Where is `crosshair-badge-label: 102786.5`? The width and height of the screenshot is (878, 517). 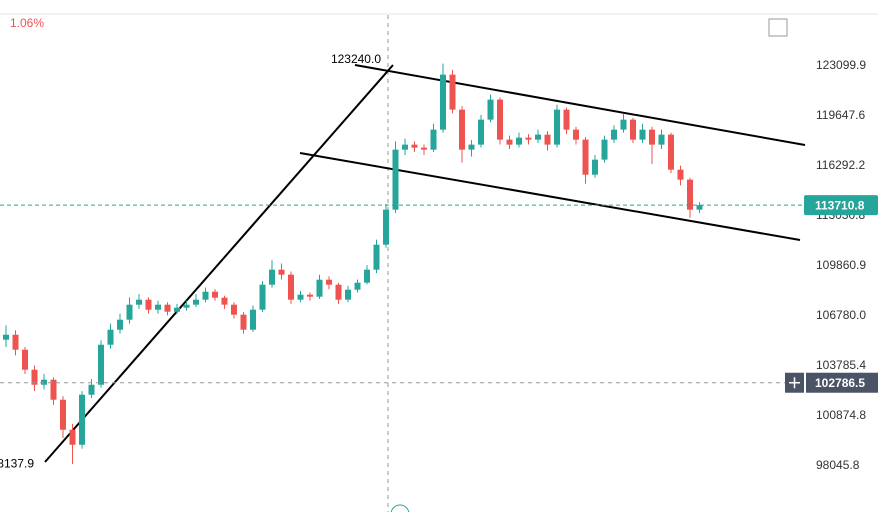 crosshair-badge-label: 102786.5 is located at coordinates (840, 383).